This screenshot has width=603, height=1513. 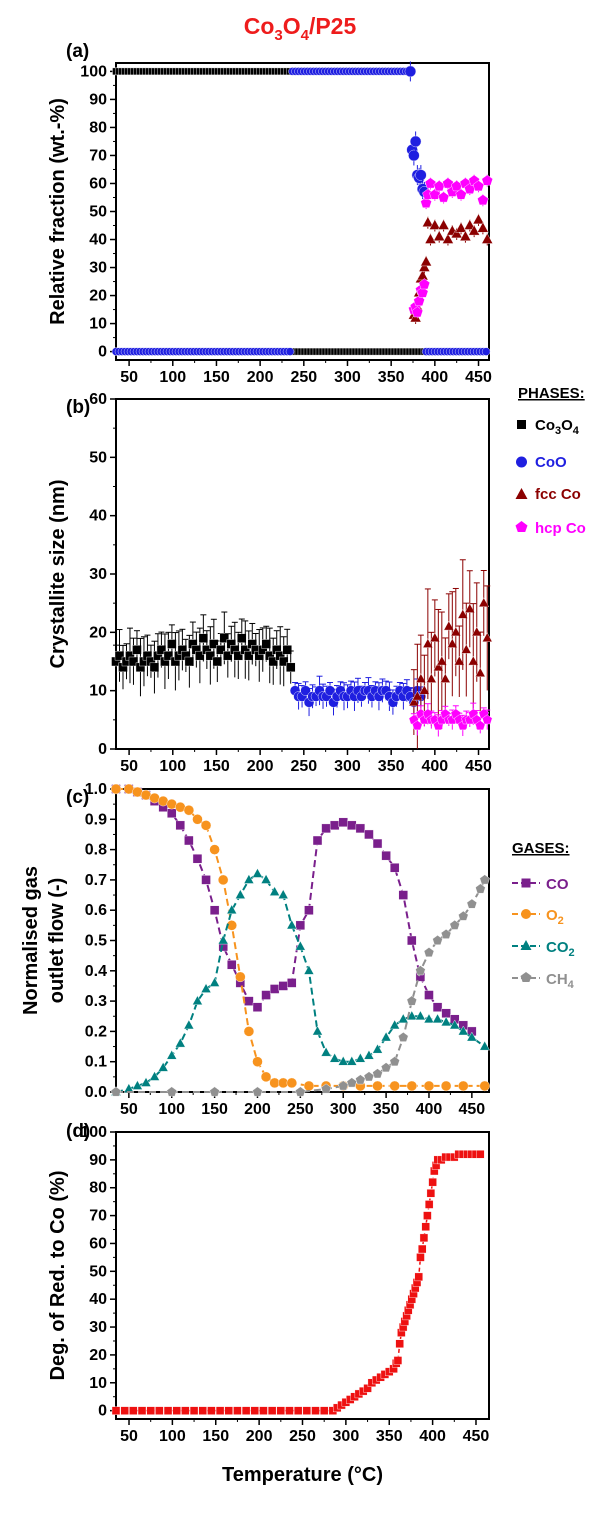 I want to click on panel-b-ytick-label: 30, so click(x=98, y=574).